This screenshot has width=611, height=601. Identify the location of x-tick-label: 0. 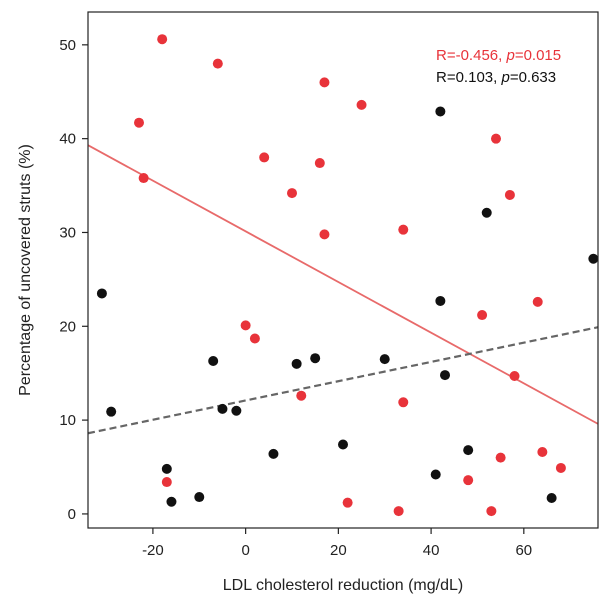
(245, 550).